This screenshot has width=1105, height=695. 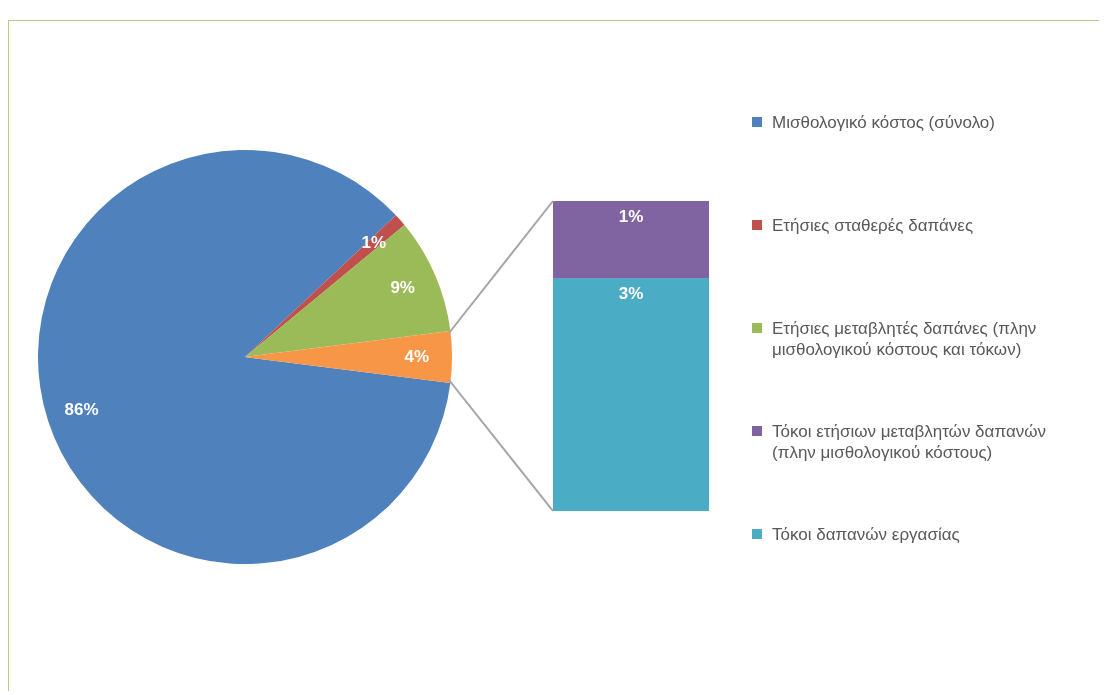 I want to click on data-label: 9%, so click(x=402, y=288).